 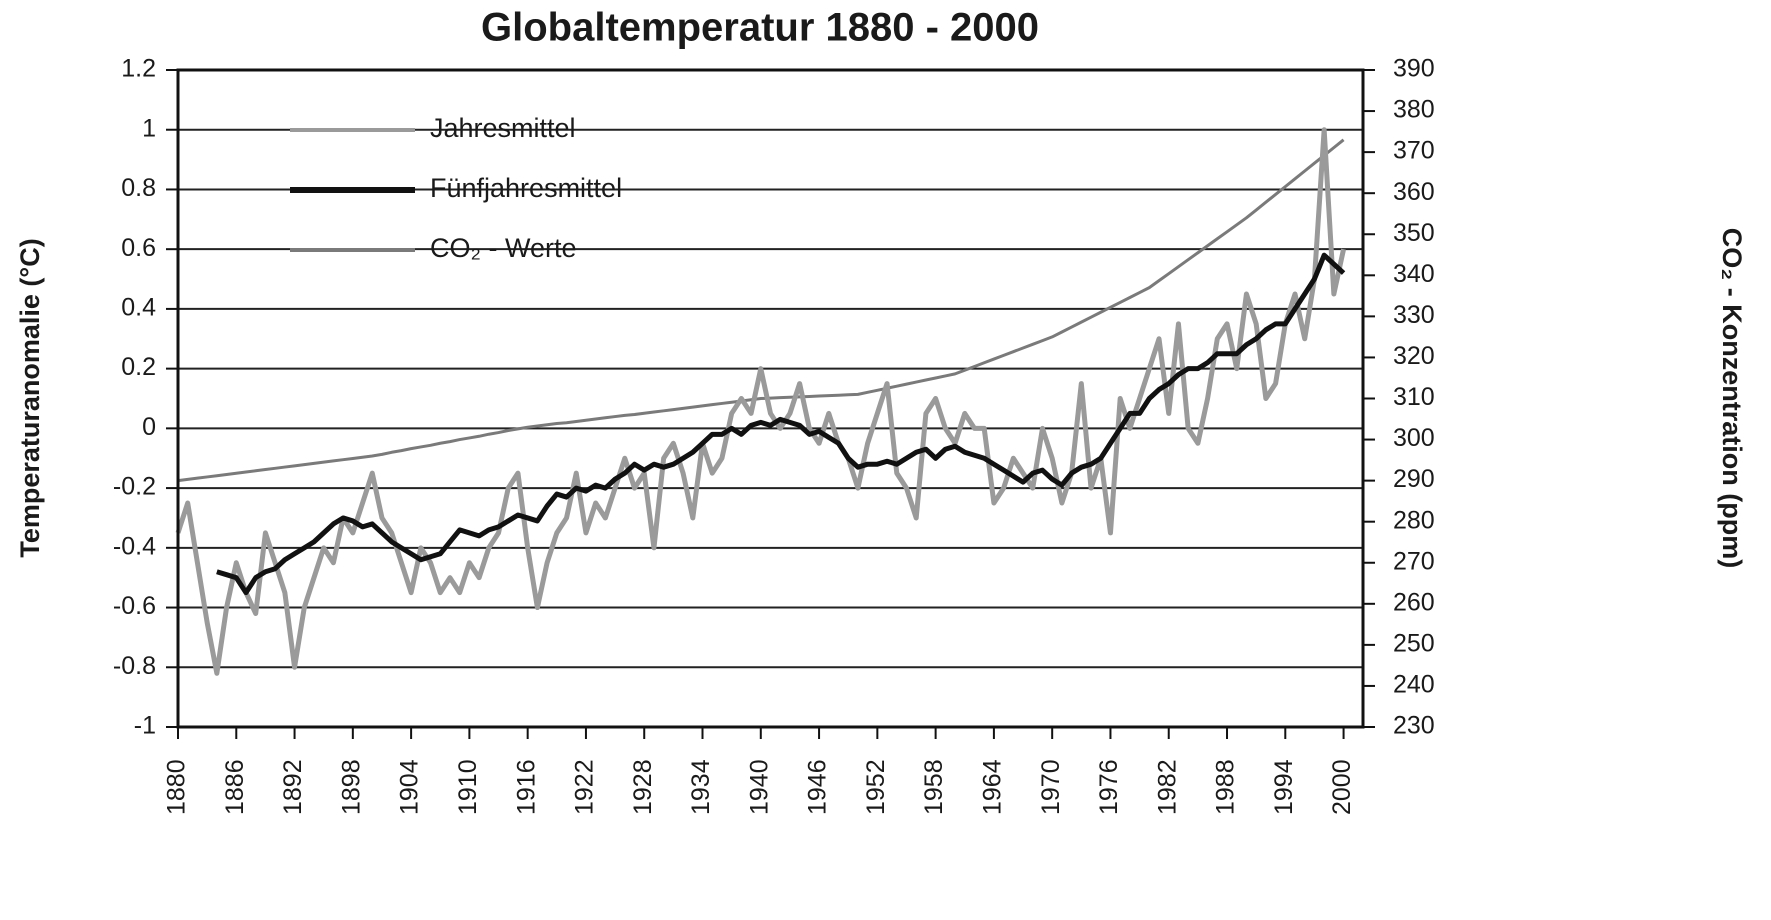 What do you see at coordinates (235, 787) in the screenshot?
I see `x-tick-label: 1886` at bounding box center [235, 787].